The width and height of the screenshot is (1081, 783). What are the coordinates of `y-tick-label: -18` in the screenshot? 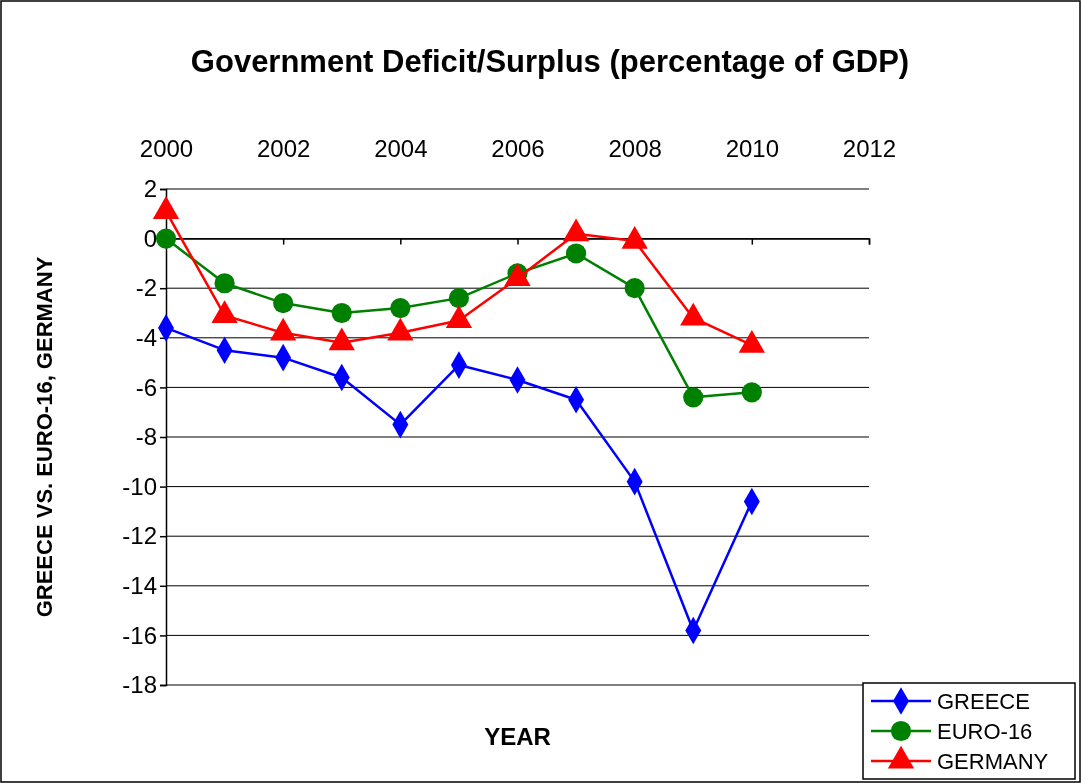 It's located at (139, 685).